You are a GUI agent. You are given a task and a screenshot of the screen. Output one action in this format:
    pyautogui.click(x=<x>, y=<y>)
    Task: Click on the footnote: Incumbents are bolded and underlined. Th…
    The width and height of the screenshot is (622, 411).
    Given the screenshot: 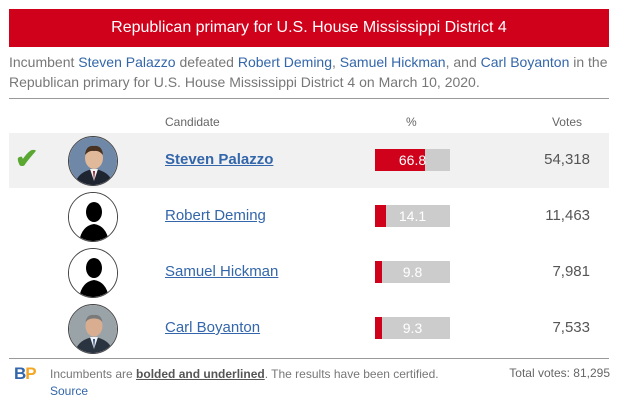 What is the action you would take?
    pyautogui.click(x=245, y=383)
    